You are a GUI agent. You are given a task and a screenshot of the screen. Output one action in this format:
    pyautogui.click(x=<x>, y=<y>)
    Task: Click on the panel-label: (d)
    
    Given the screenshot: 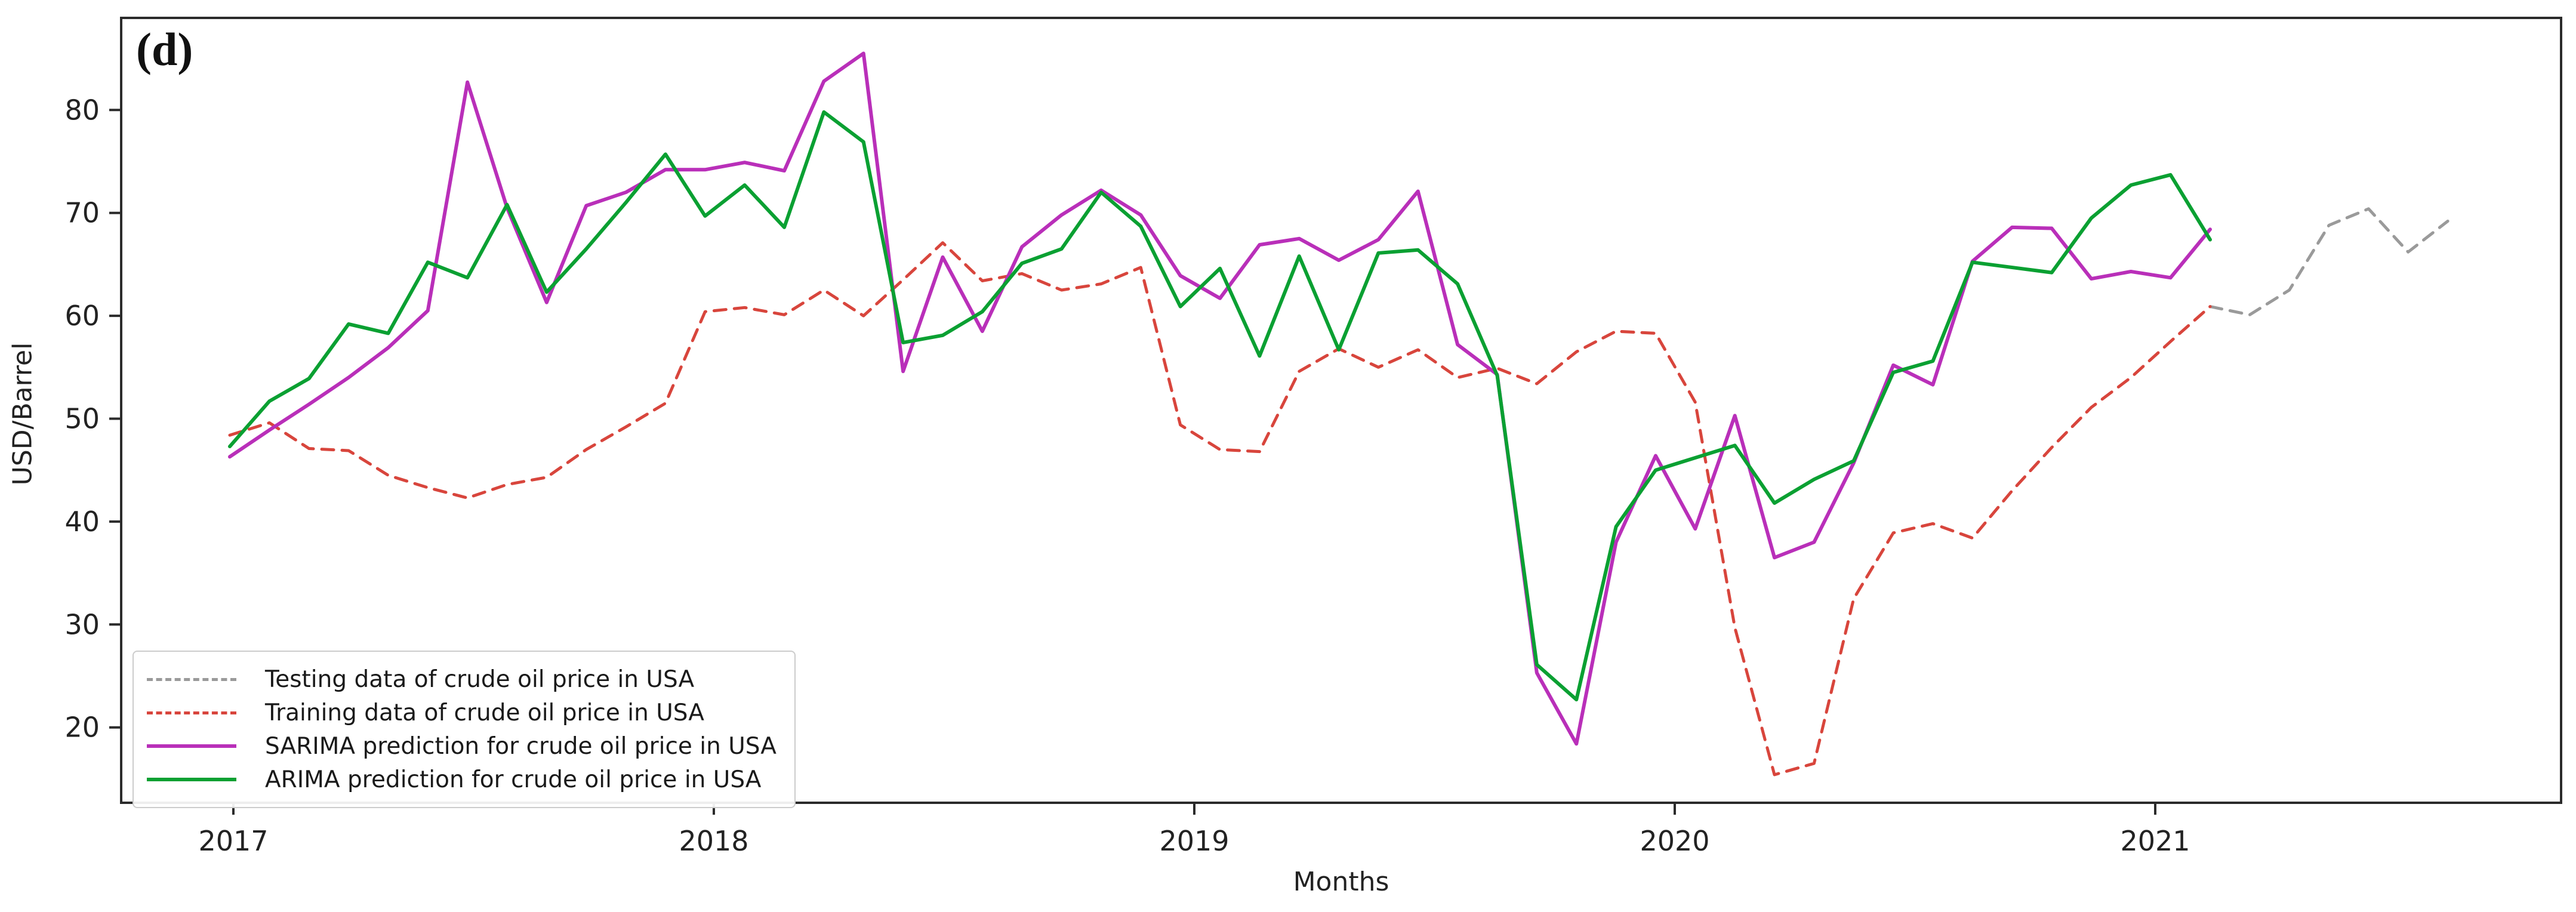 What is the action you would take?
    pyautogui.click(x=164, y=49)
    